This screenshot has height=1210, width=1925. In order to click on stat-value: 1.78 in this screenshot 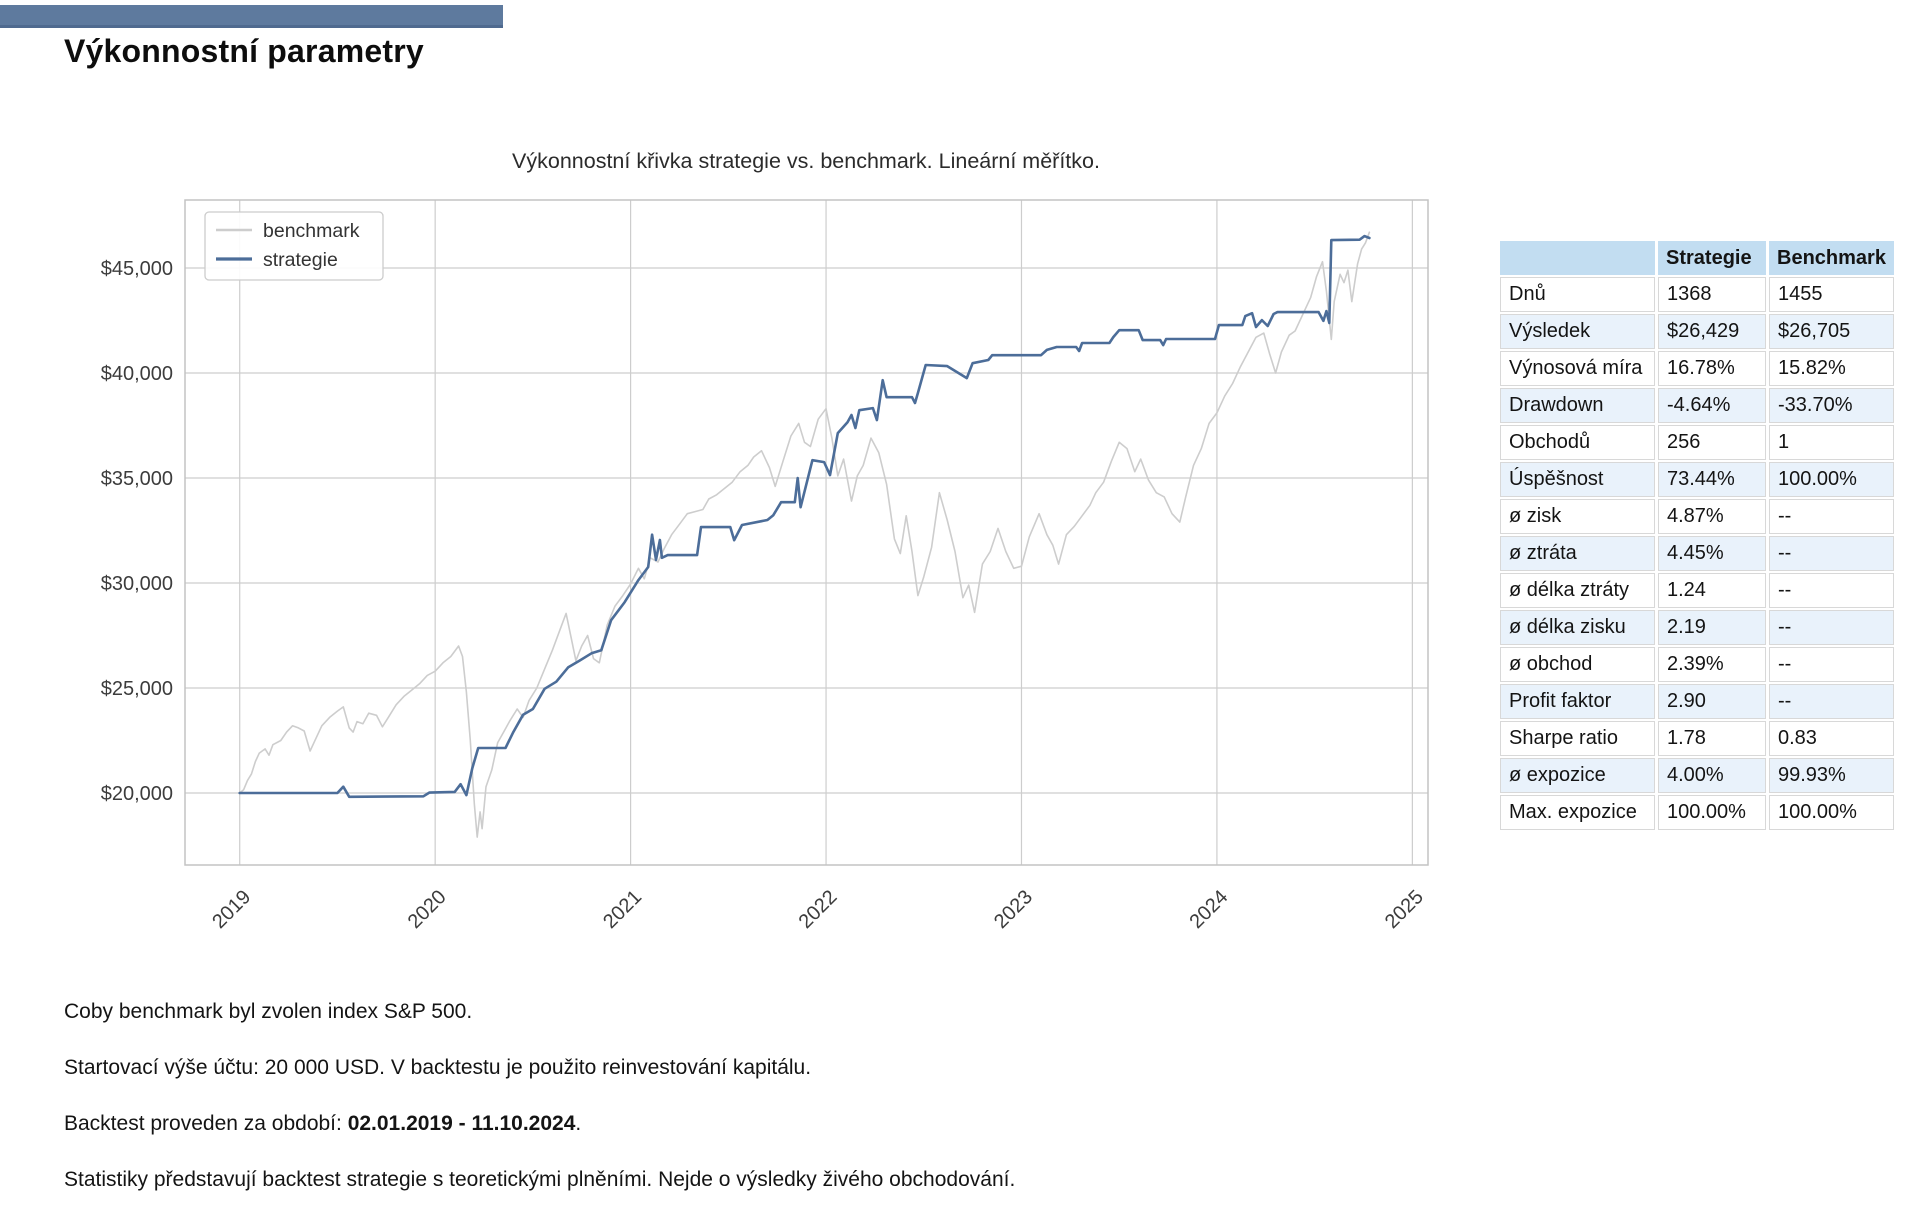, I will do `click(1712, 738)`.